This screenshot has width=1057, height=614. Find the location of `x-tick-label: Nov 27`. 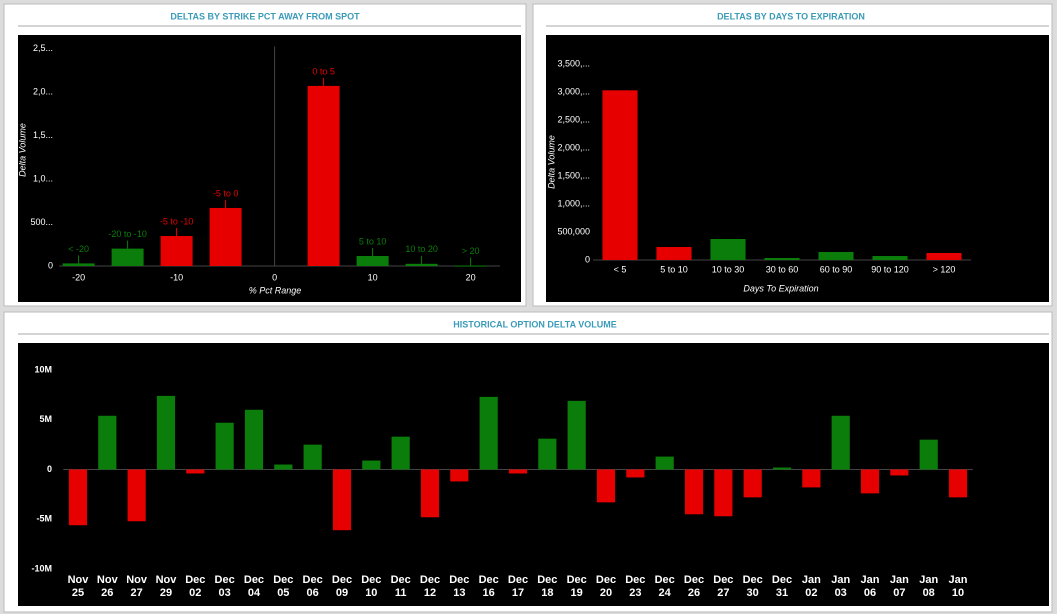

x-tick-label: Nov 27 is located at coordinates (137, 586).